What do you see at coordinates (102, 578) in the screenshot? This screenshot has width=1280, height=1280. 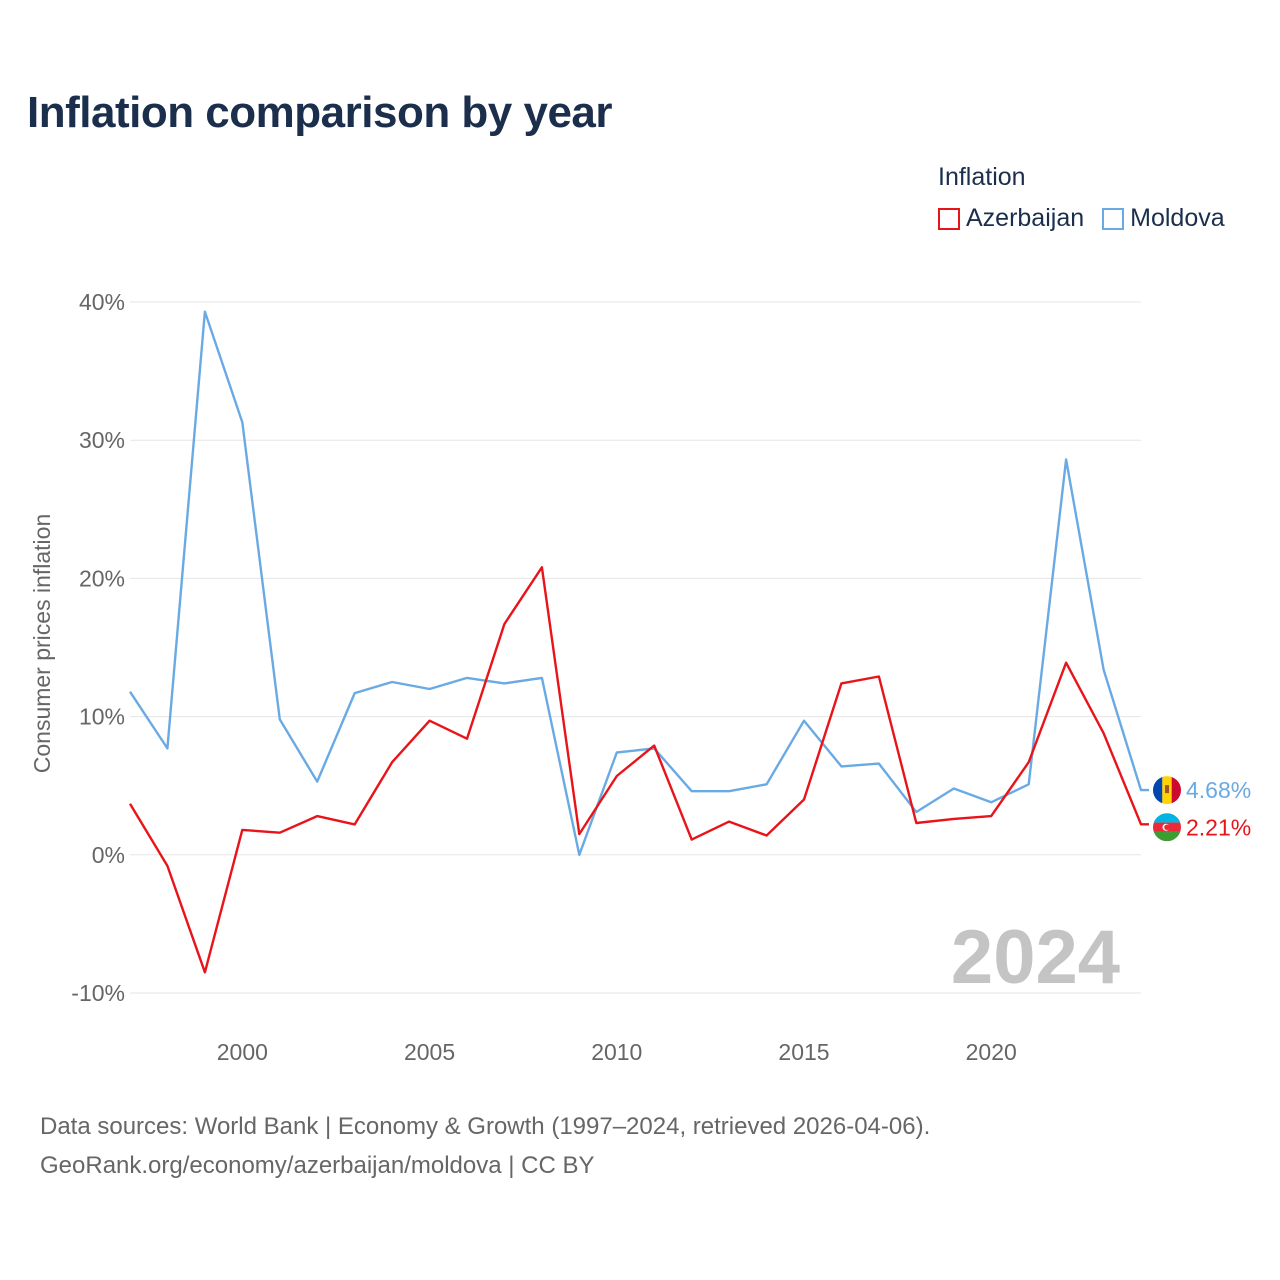 I see `y-tick-label: 20%` at bounding box center [102, 578].